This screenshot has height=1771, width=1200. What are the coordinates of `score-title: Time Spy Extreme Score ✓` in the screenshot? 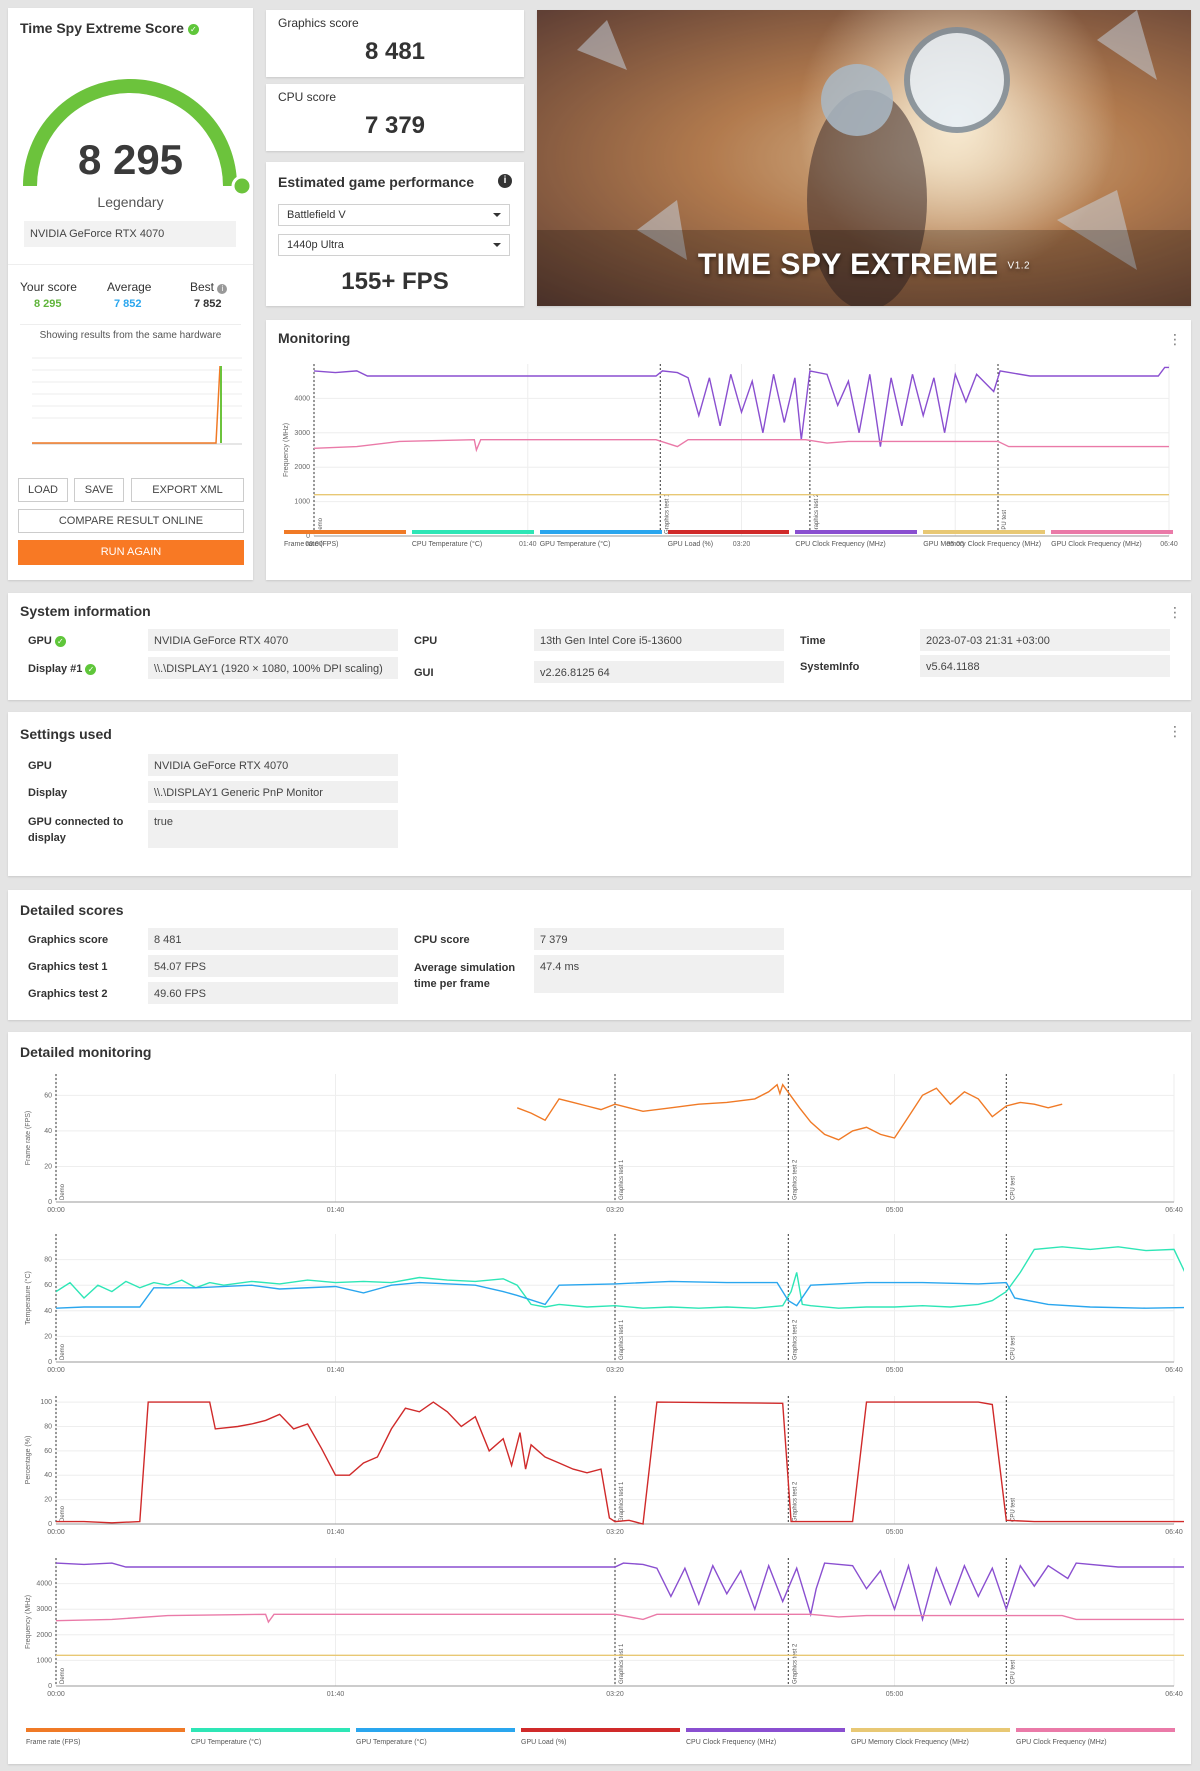 It's located at (109, 28).